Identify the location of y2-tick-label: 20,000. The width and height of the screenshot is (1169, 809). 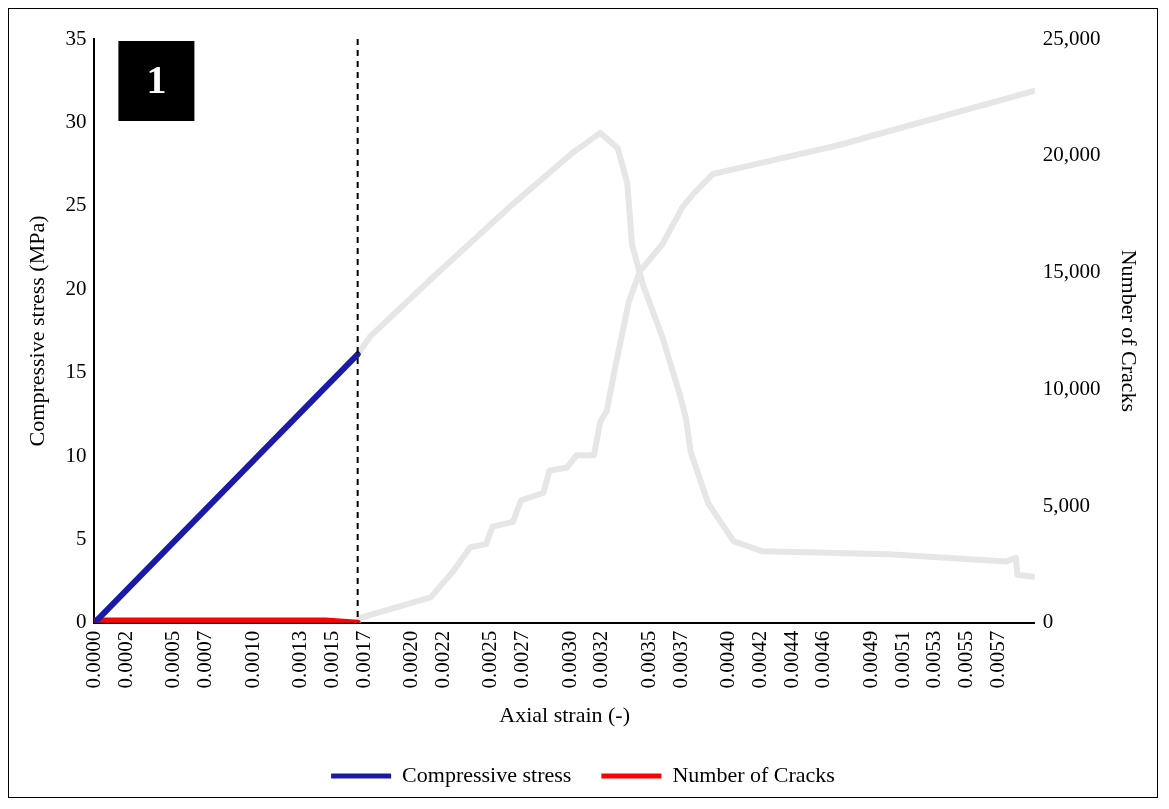
(1071, 154).